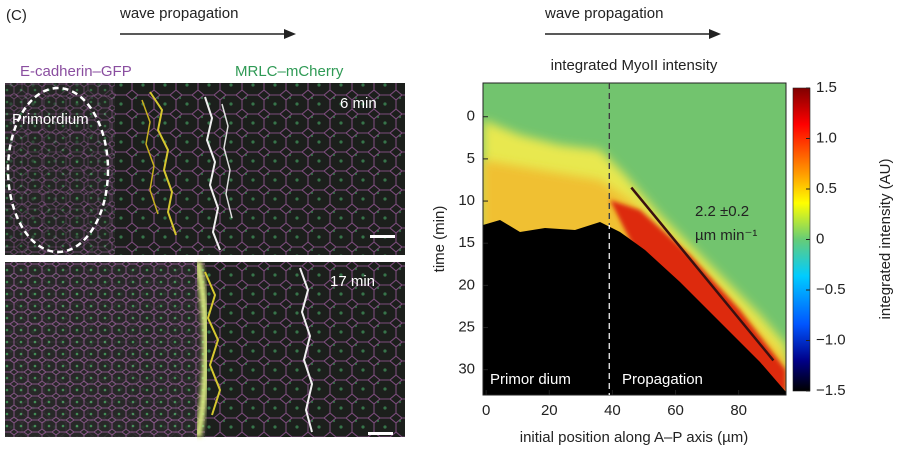 The width and height of the screenshot is (904, 450). What do you see at coordinates (738, 410) in the screenshot?
I see `x-tick-label: 80` at bounding box center [738, 410].